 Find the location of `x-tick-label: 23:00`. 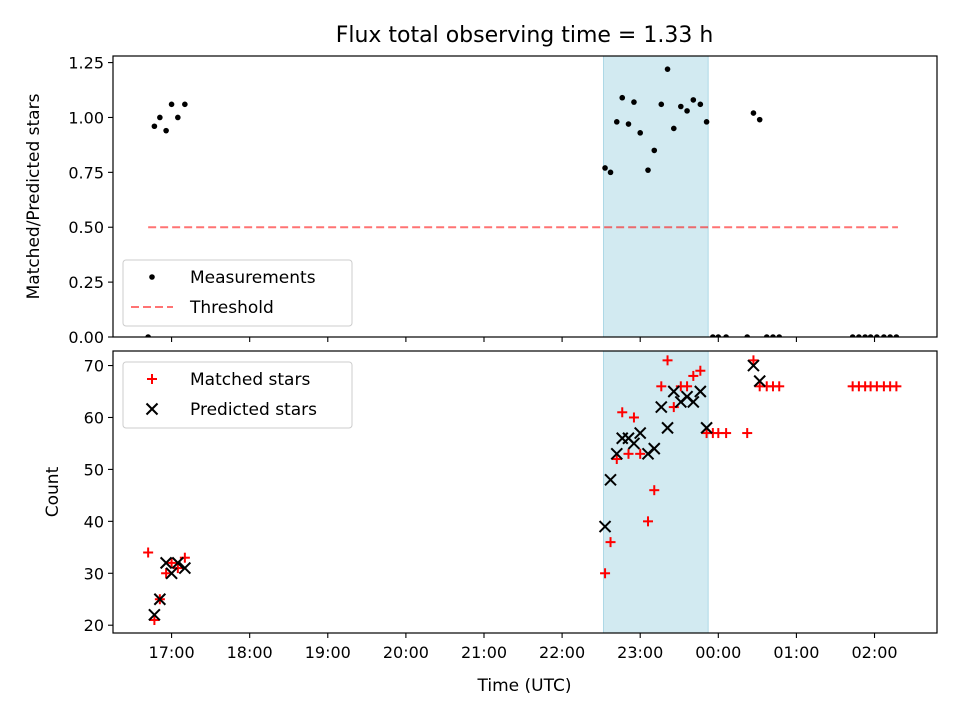

x-tick-label: 23:00 is located at coordinates (640, 652).